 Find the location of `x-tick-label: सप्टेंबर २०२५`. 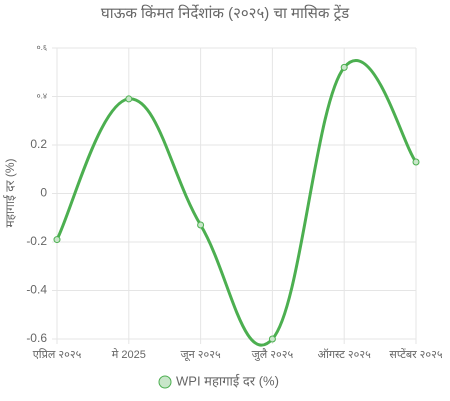

x-tick-label: सप्टेंबर २०२५ is located at coordinates (415, 354).